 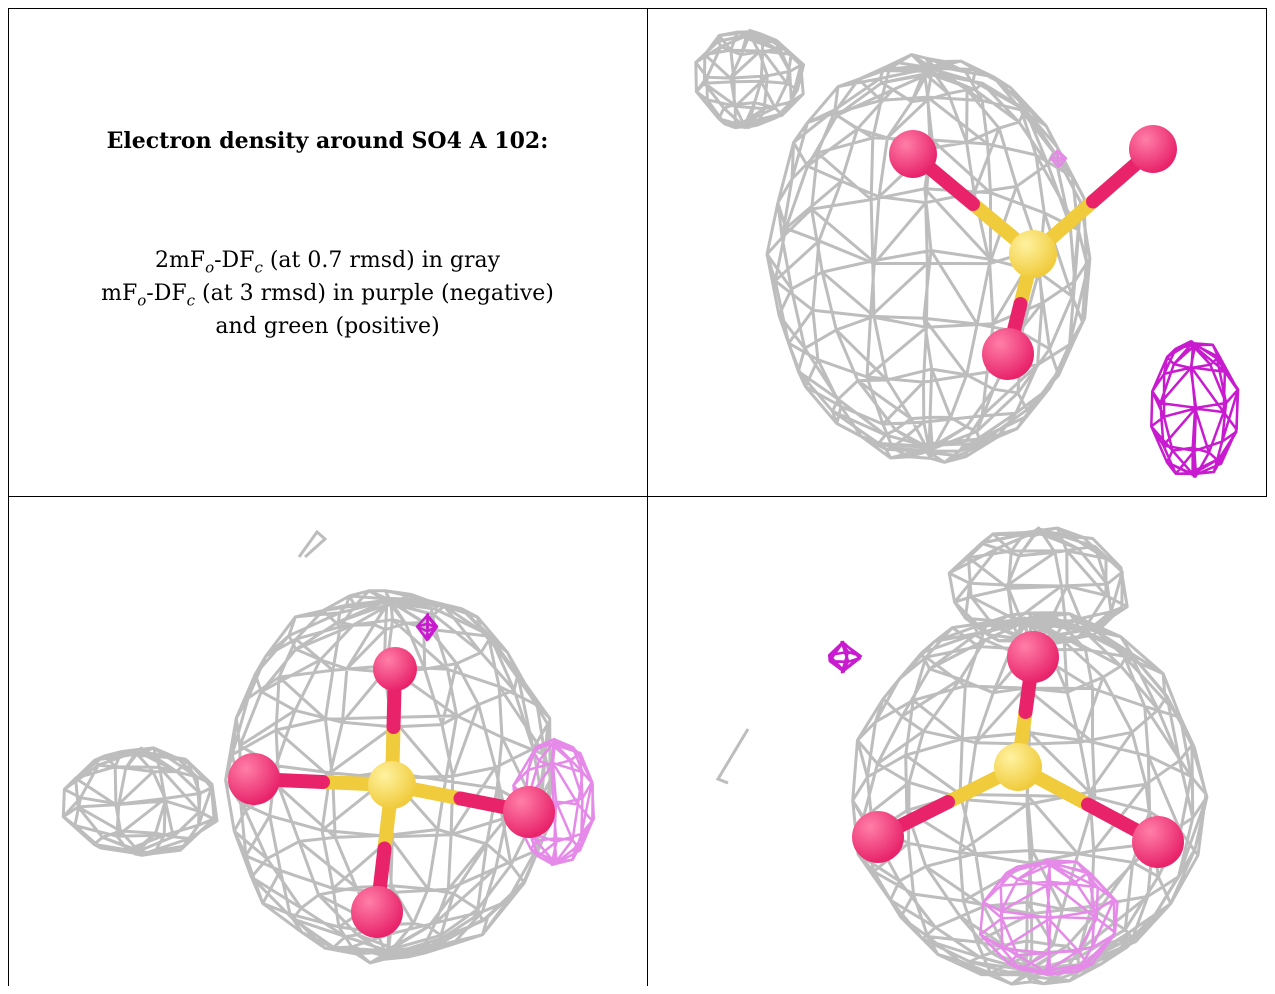 I want to click on mesh-negative-blob-lines, so click(x=1195, y=409).